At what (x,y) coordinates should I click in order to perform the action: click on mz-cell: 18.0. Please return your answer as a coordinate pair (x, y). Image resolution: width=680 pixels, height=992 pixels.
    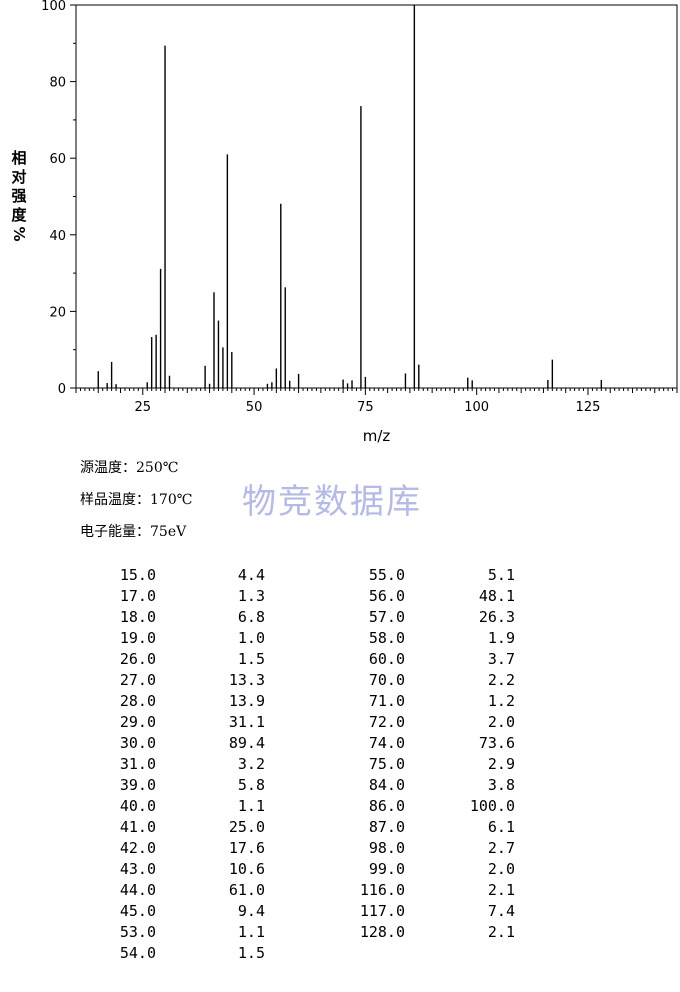
    Looking at the image, I should click on (137, 616).